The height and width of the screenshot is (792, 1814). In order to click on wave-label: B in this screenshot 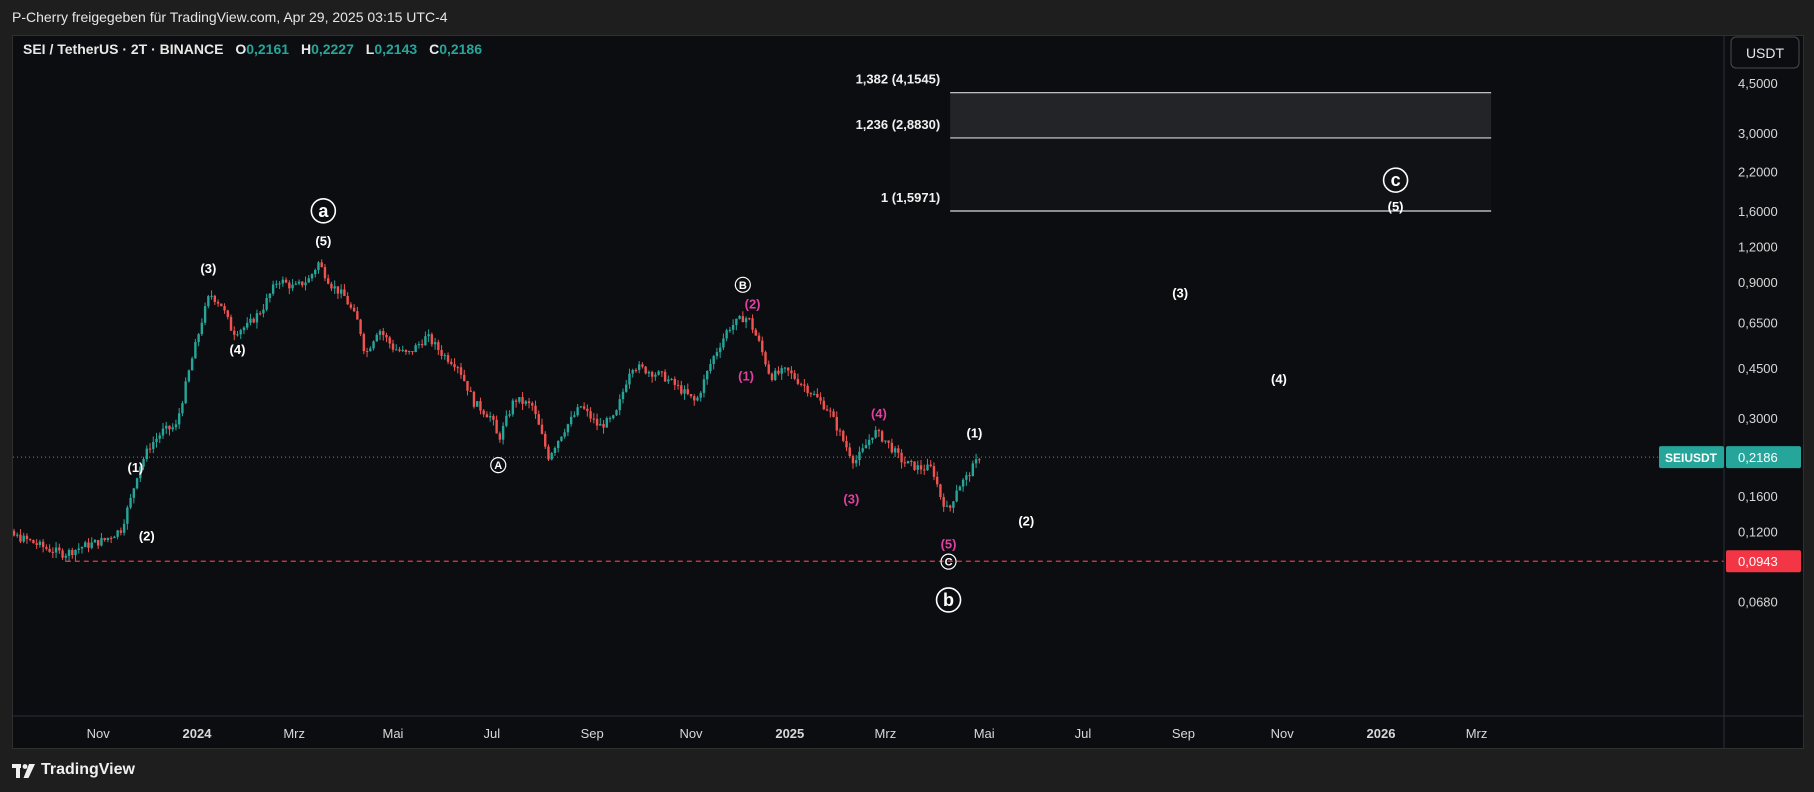, I will do `click(743, 286)`.